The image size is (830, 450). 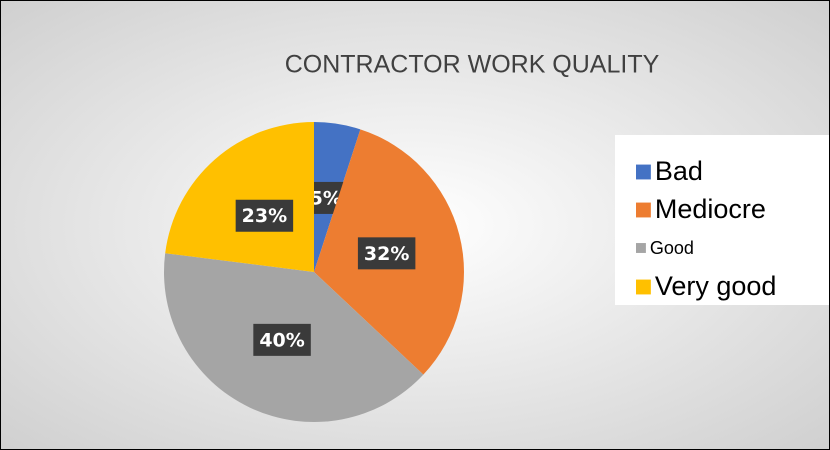 I want to click on data-label: 40%, so click(x=281, y=340).